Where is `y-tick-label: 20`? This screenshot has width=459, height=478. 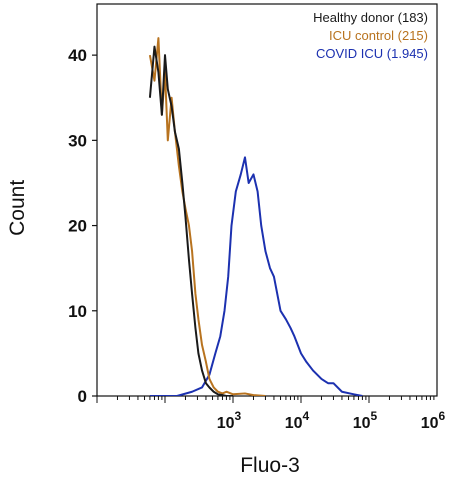
y-tick-label: 20 is located at coordinates (77, 226).